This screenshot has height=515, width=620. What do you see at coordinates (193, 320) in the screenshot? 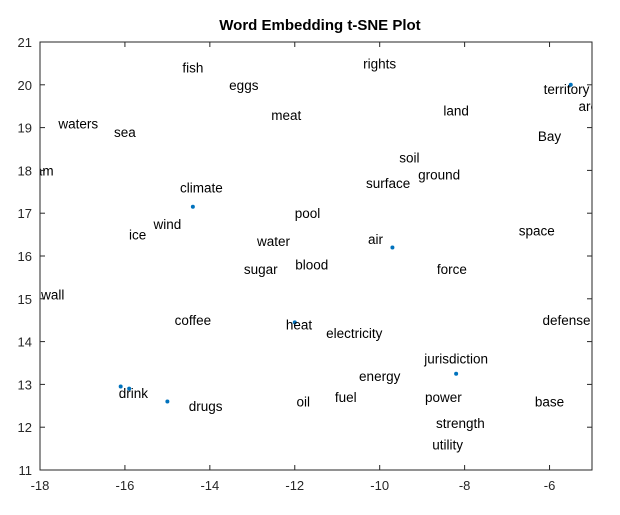
I see `word-label: coffee` at bounding box center [193, 320].